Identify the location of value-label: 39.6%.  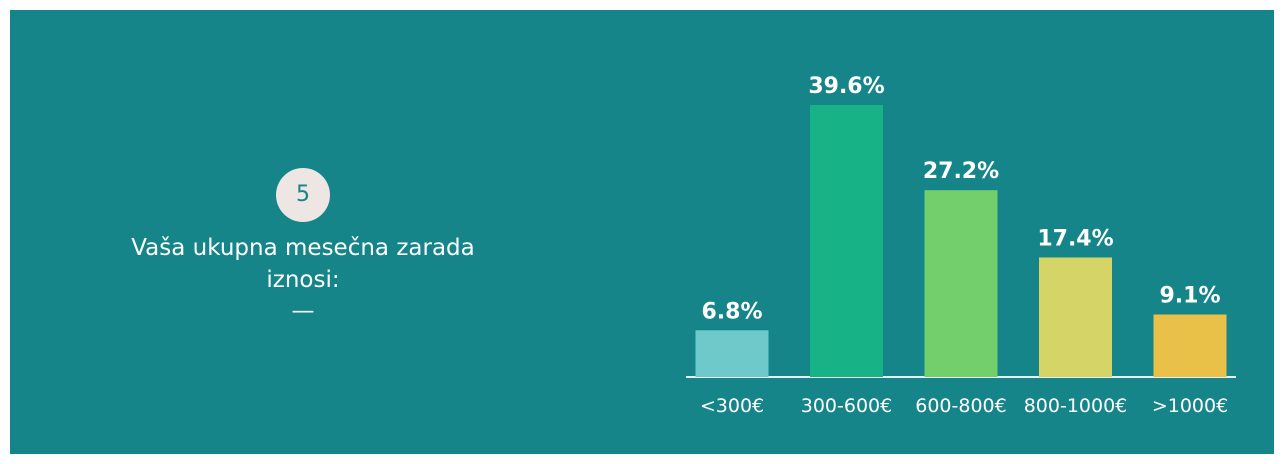
(846, 86).